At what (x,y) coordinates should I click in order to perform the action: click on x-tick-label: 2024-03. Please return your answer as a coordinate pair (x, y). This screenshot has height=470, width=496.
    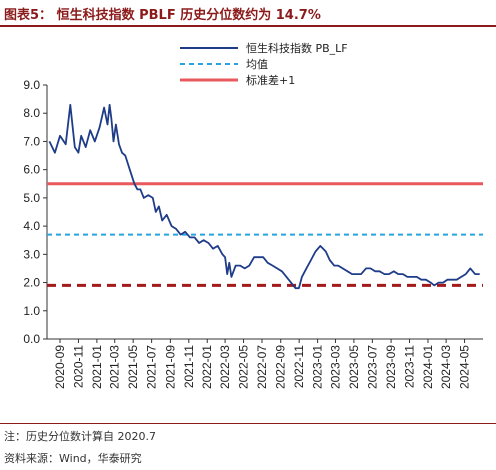
    Looking at the image, I should click on (446, 367).